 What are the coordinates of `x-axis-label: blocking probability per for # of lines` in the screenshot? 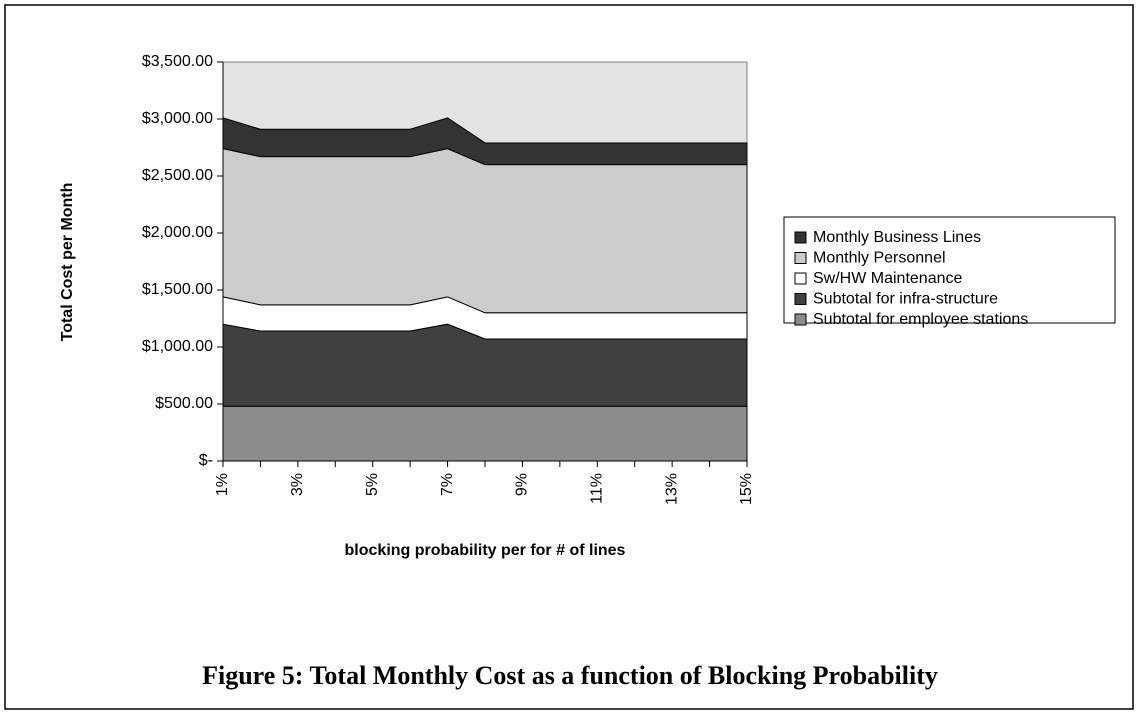 It's located at (485, 550).